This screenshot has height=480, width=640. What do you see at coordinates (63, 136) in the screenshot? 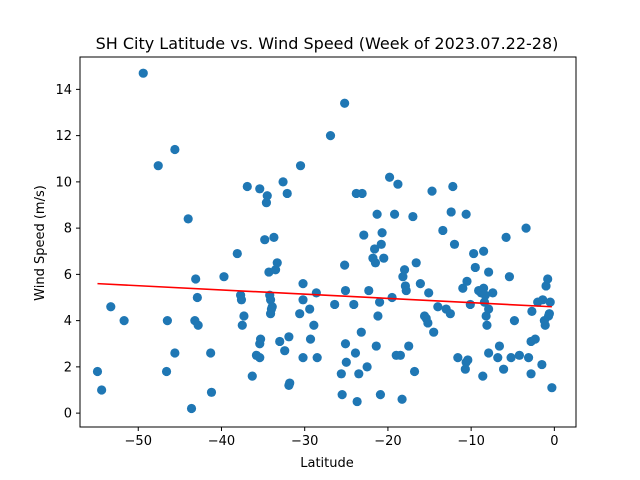
I see `y-tick-label: 12` at bounding box center [63, 136].